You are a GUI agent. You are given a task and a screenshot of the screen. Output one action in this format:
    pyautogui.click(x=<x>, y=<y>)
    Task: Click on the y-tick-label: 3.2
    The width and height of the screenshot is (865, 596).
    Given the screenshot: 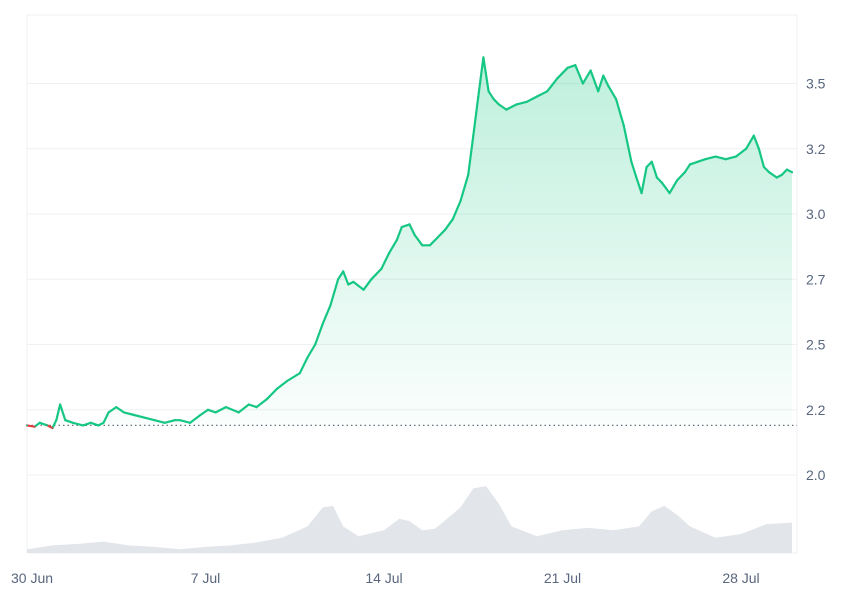 What is the action you would take?
    pyautogui.click(x=816, y=149)
    